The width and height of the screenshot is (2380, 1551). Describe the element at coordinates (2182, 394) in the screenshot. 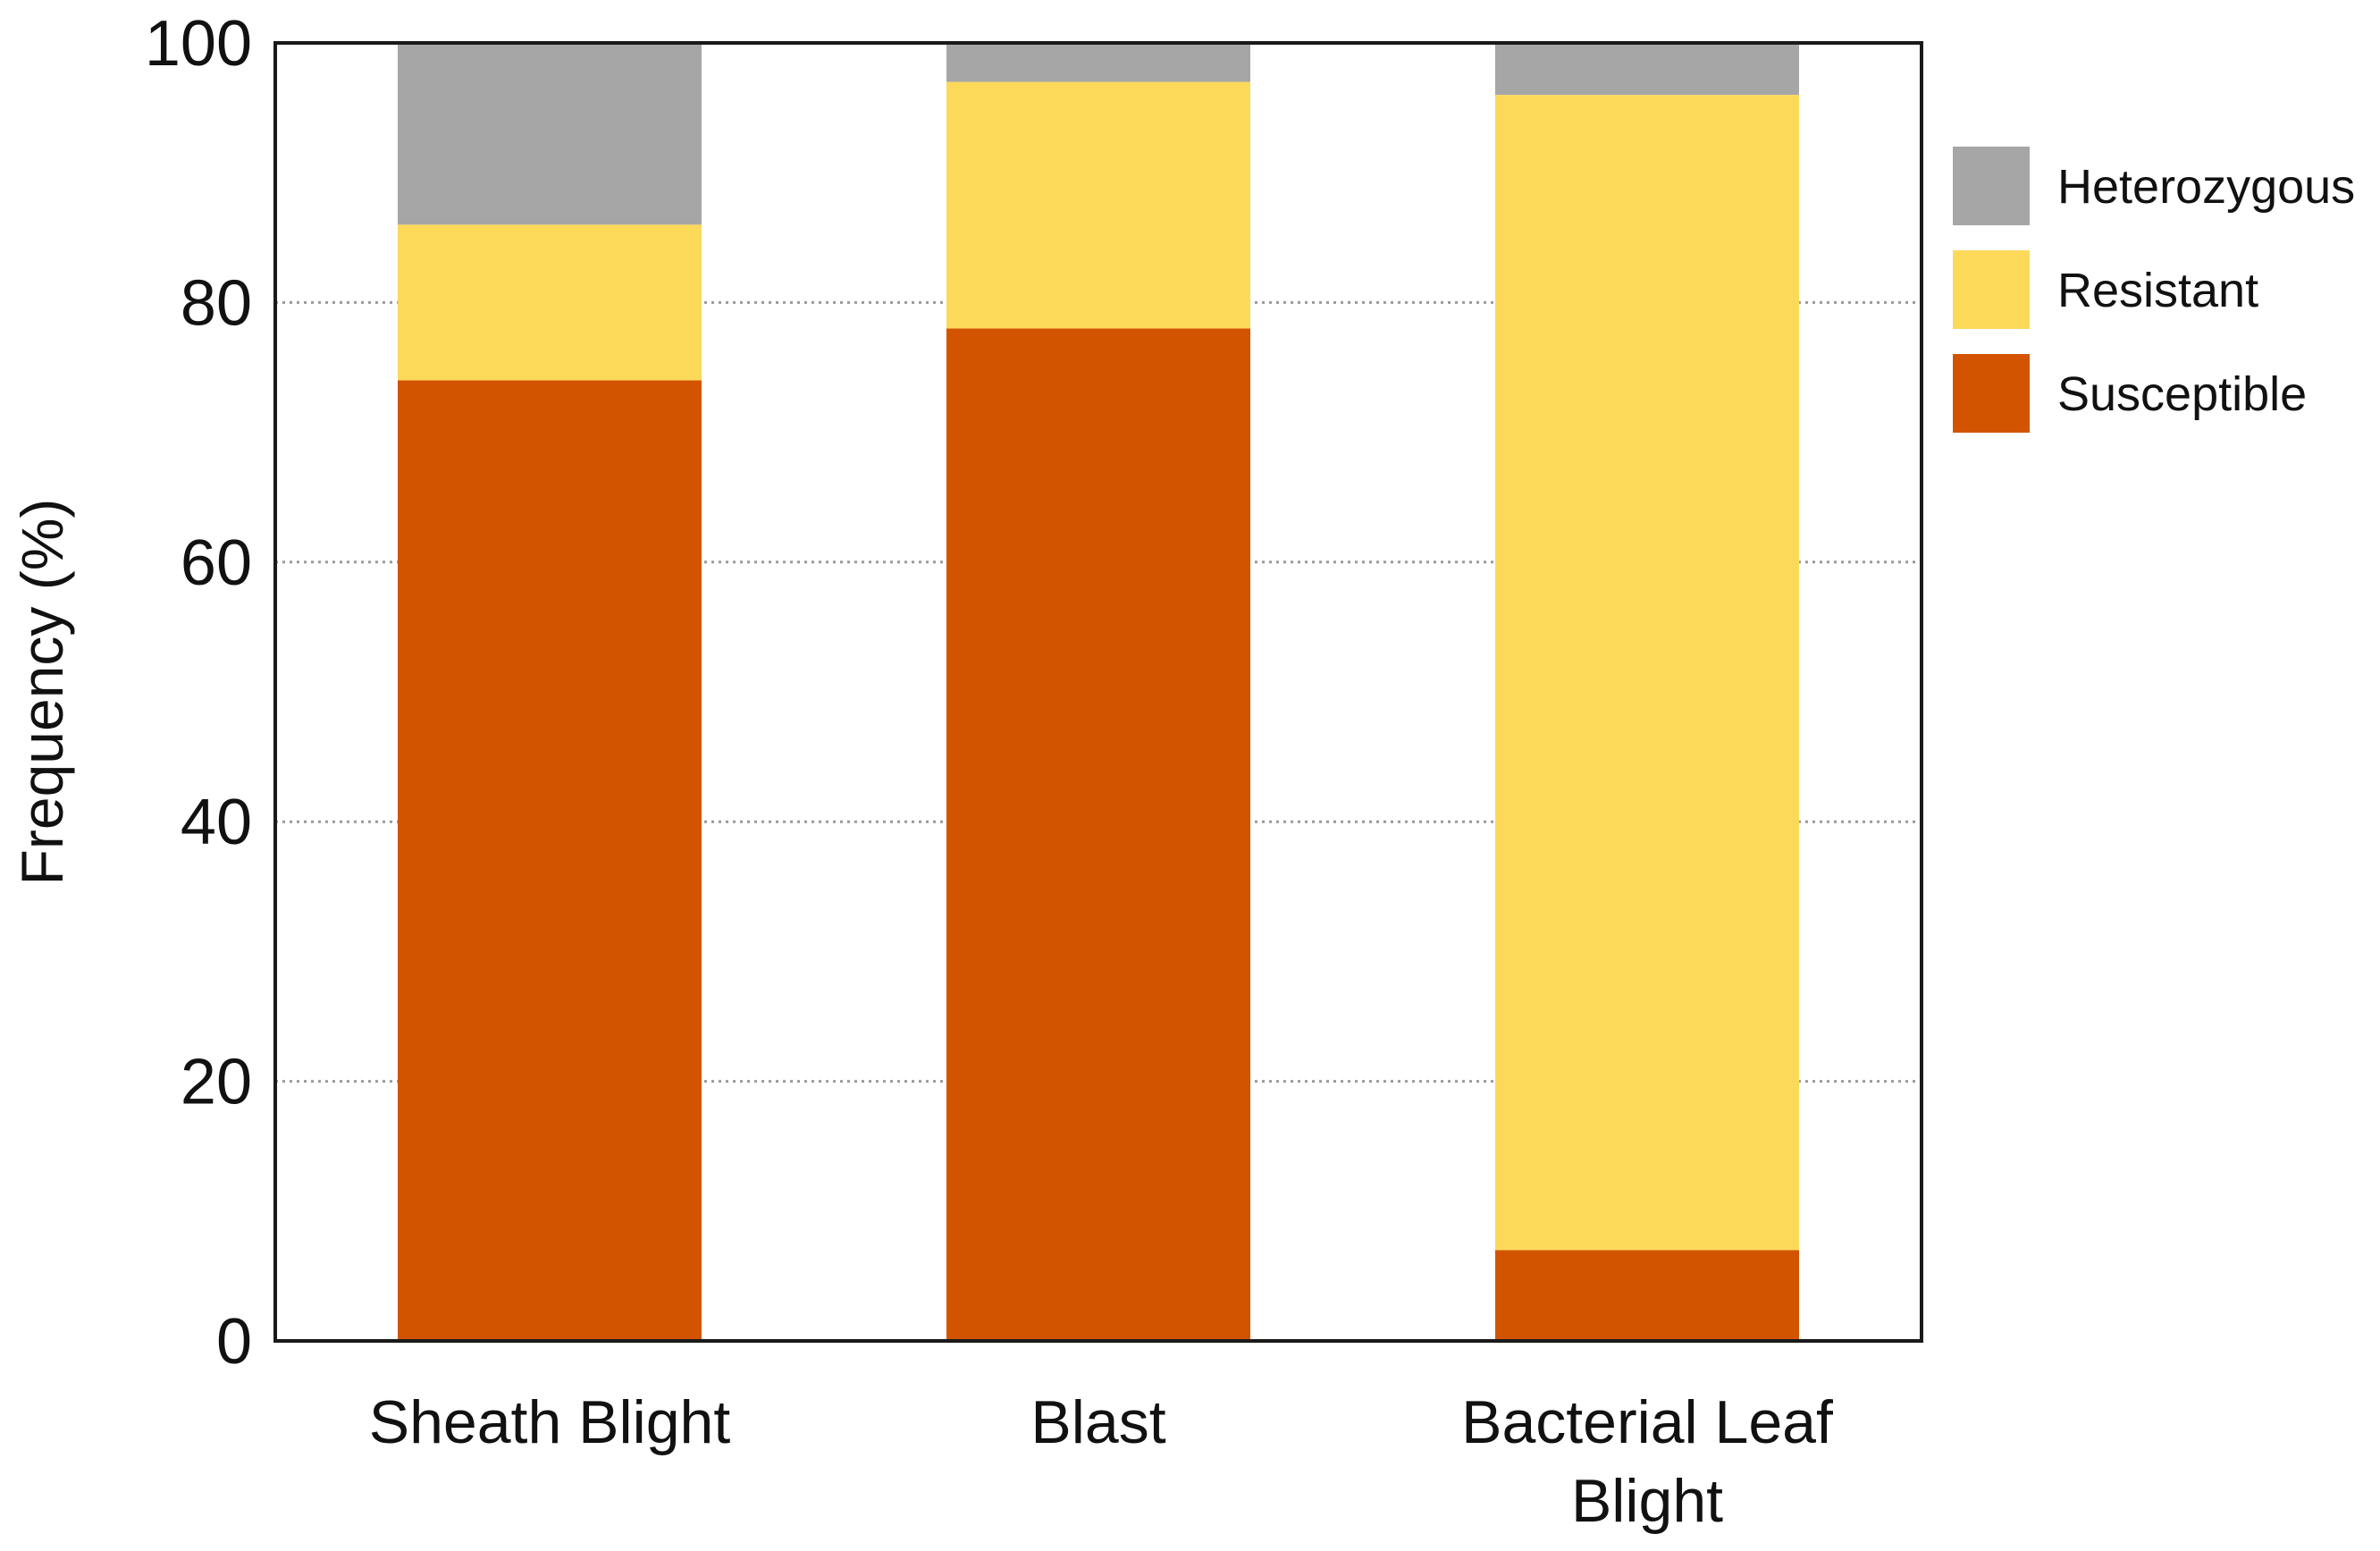

I see `legend-label-susceptible: Susceptible` at that location.